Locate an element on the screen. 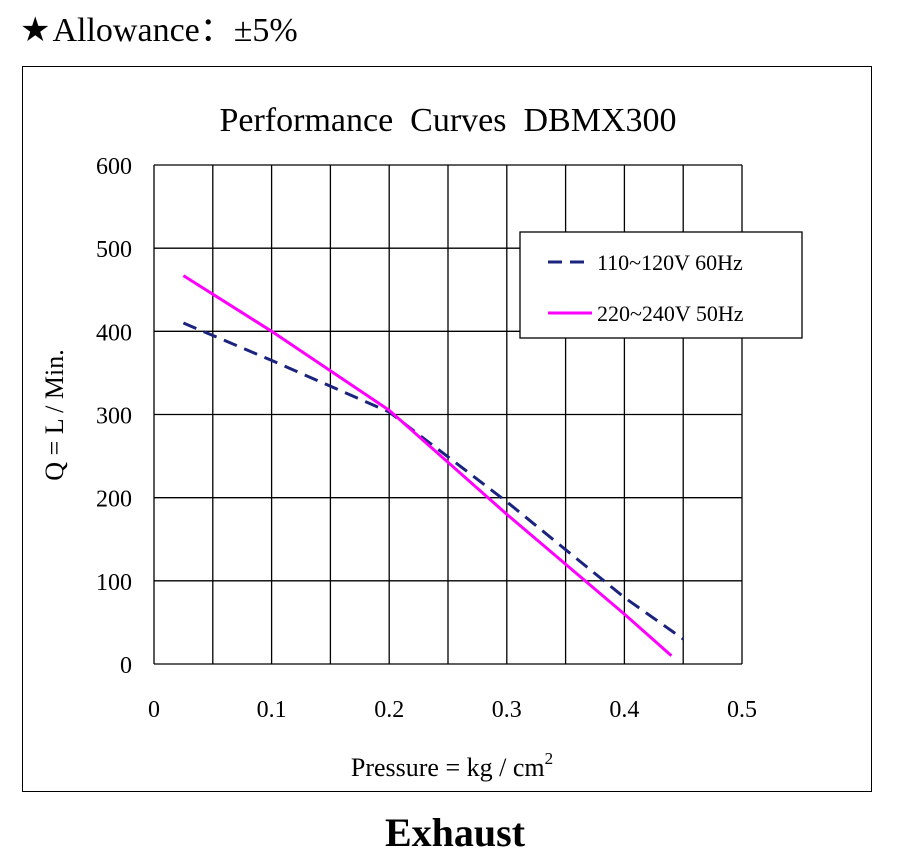 The image size is (910, 866). x-axis-label-superscript: 2 is located at coordinates (549, 758).